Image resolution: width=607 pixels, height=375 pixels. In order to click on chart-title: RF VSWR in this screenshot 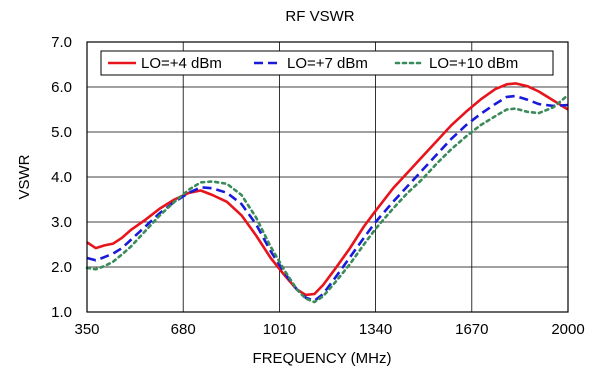, I will do `click(319, 16)`.